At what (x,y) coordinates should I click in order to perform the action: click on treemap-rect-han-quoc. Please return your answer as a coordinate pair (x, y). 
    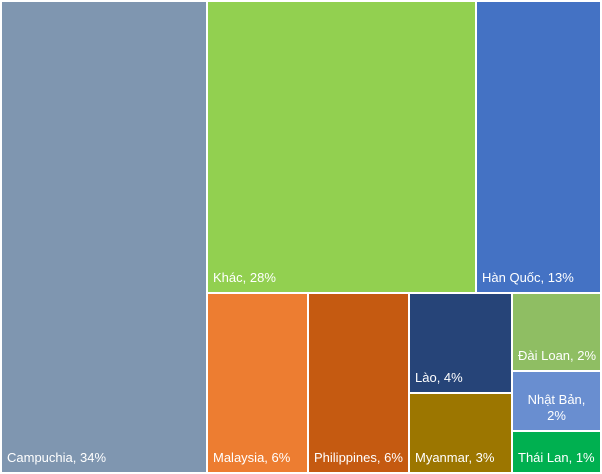
    Looking at the image, I should click on (538, 147).